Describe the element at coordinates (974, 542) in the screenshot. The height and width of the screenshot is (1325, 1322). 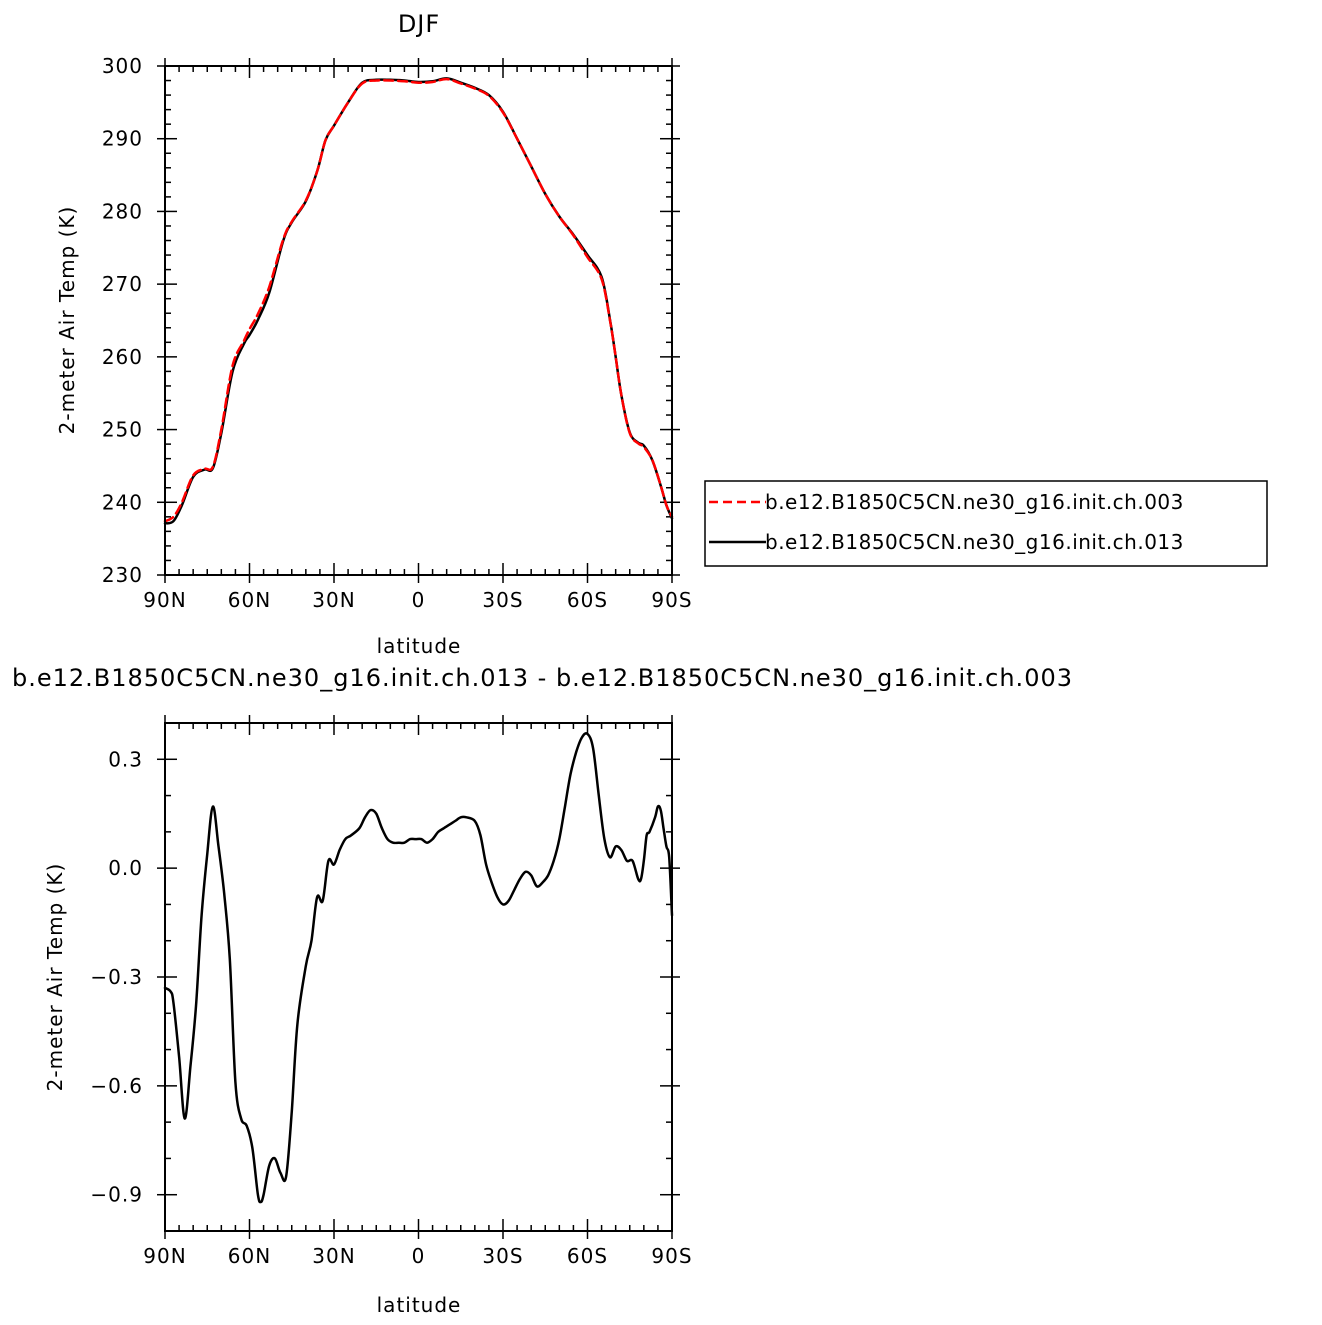
I see `legend-label-013: b.e12.B1850C5CN.ne30_g16.init.ch.013` at that location.